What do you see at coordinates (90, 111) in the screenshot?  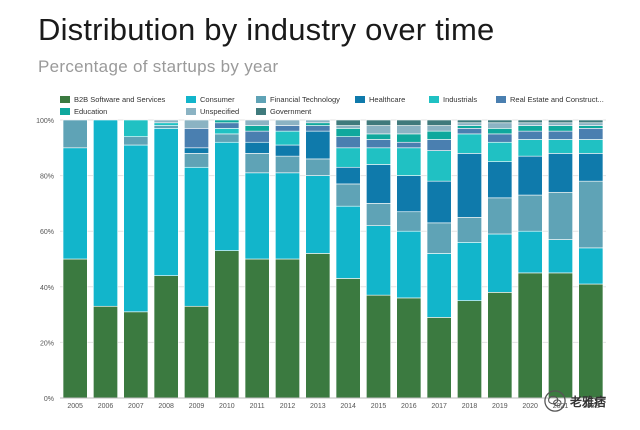 I see `legend-label: Education` at bounding box center [90, 111].